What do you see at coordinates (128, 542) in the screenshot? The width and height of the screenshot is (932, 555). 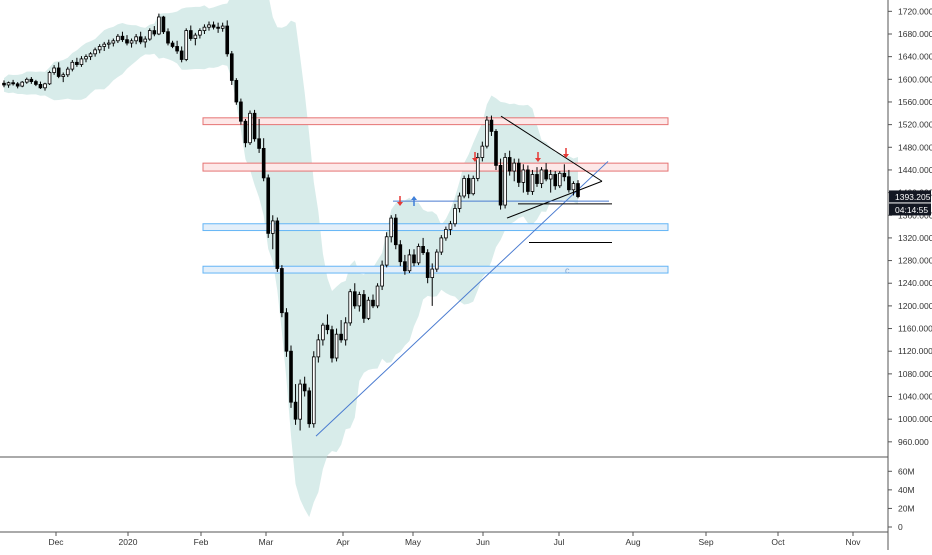 I see `time-tick-label: 2020` at bounding box center [128, 542].